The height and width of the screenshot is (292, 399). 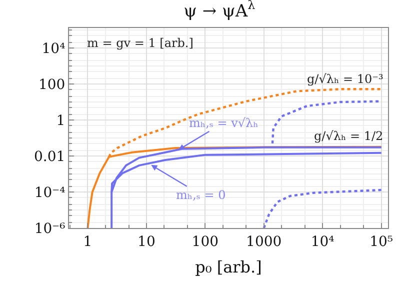 What do you see at coordinates (345, 79) in the screenshot?
I see `annotation: g/√λₕ = 10⁻³` at bounding box center [345, 79].